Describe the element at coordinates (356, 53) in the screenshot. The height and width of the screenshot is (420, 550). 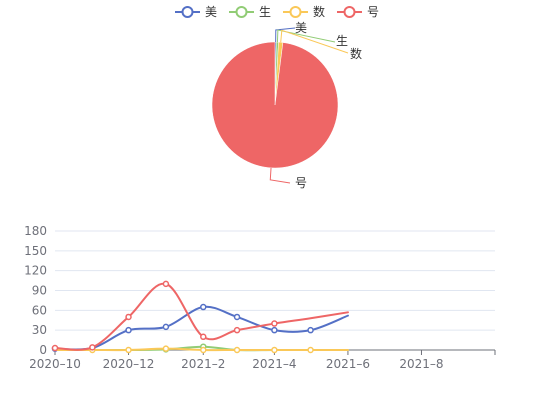
I see `pie-label: 数` at that location.